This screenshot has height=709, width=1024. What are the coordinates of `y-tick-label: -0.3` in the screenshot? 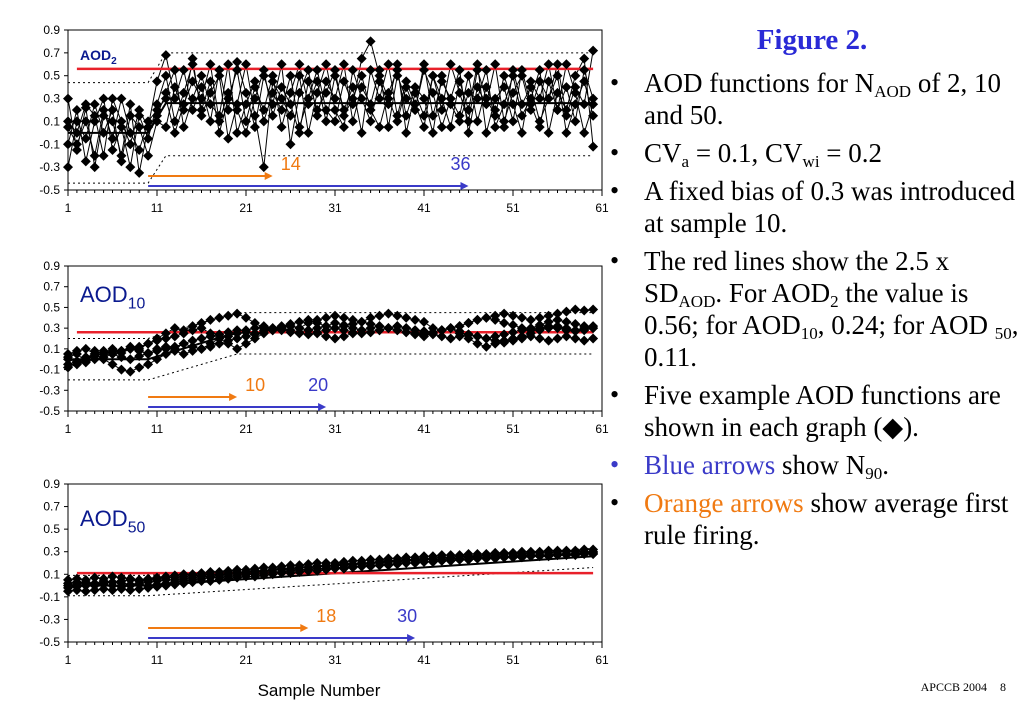 It's located at (49, 167).